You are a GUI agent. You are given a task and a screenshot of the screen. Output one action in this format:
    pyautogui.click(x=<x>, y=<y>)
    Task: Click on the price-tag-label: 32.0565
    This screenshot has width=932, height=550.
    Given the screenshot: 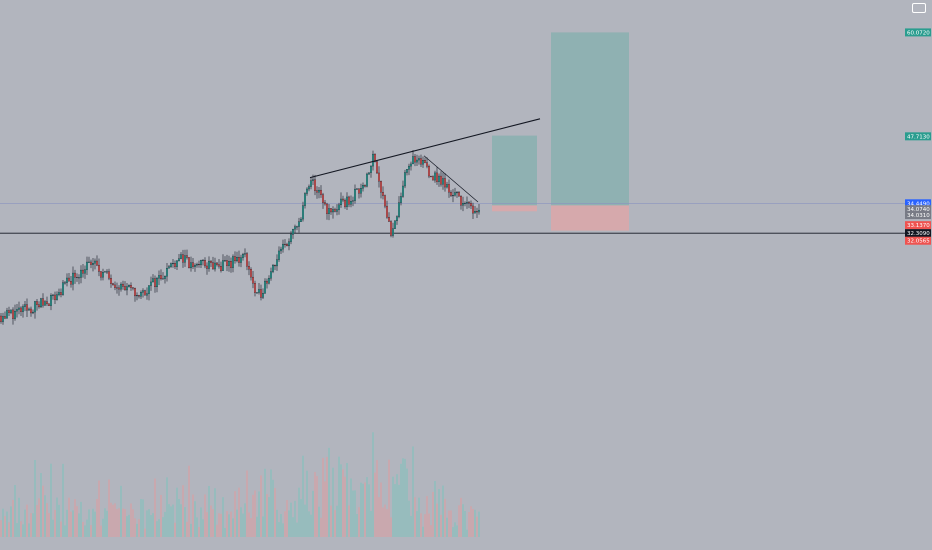 What is the action you would take?
    pyautogui.click(x=918, y=242)
    